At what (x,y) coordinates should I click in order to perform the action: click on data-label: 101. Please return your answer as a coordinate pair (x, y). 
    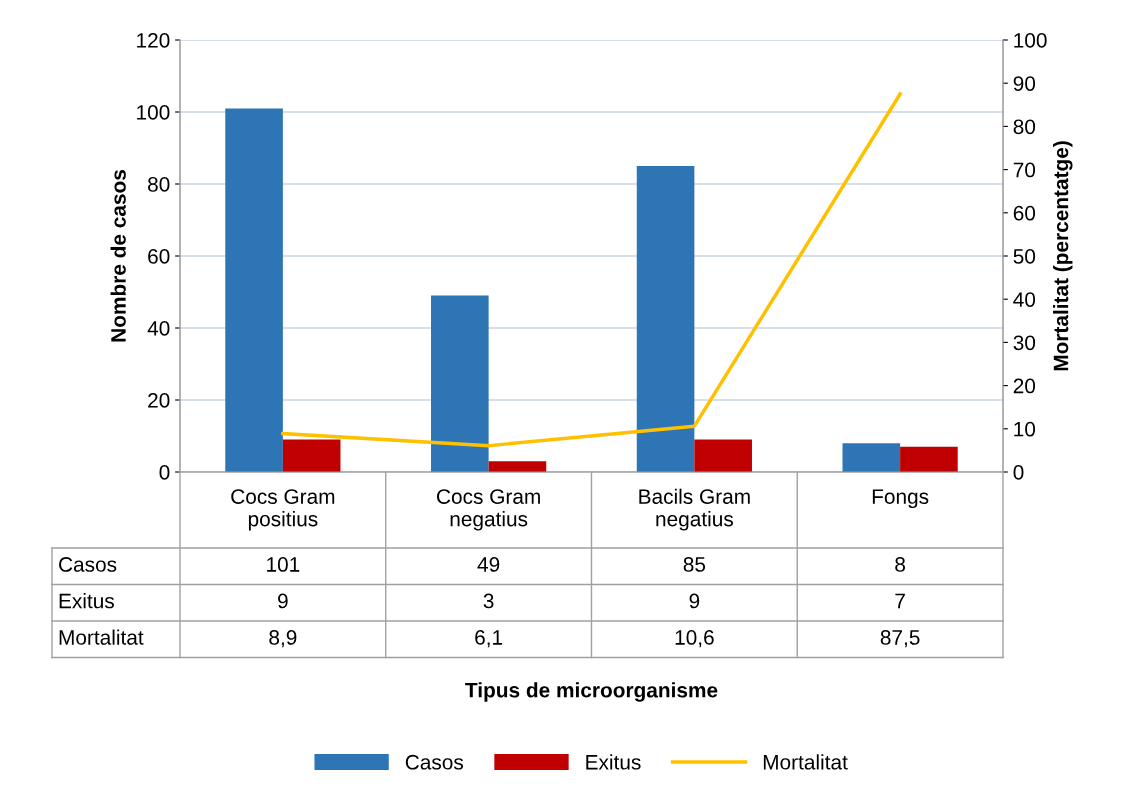
    Looking at the image, I should click on (283, 564).